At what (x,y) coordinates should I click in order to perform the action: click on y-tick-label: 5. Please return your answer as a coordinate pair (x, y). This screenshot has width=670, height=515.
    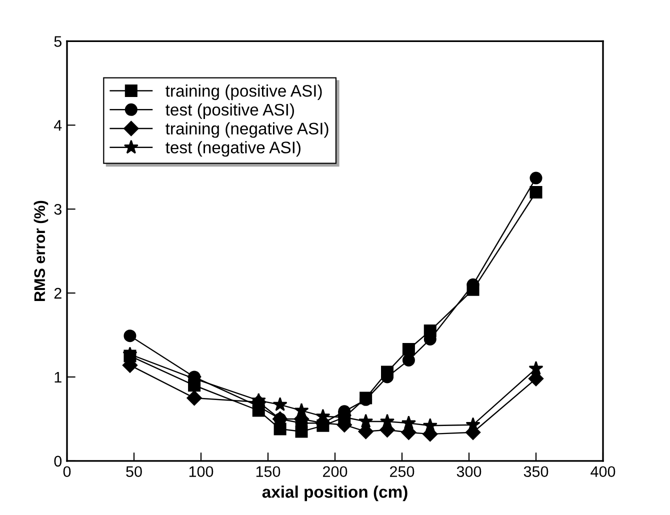
    Looking at the image, I should click on (58, 41).